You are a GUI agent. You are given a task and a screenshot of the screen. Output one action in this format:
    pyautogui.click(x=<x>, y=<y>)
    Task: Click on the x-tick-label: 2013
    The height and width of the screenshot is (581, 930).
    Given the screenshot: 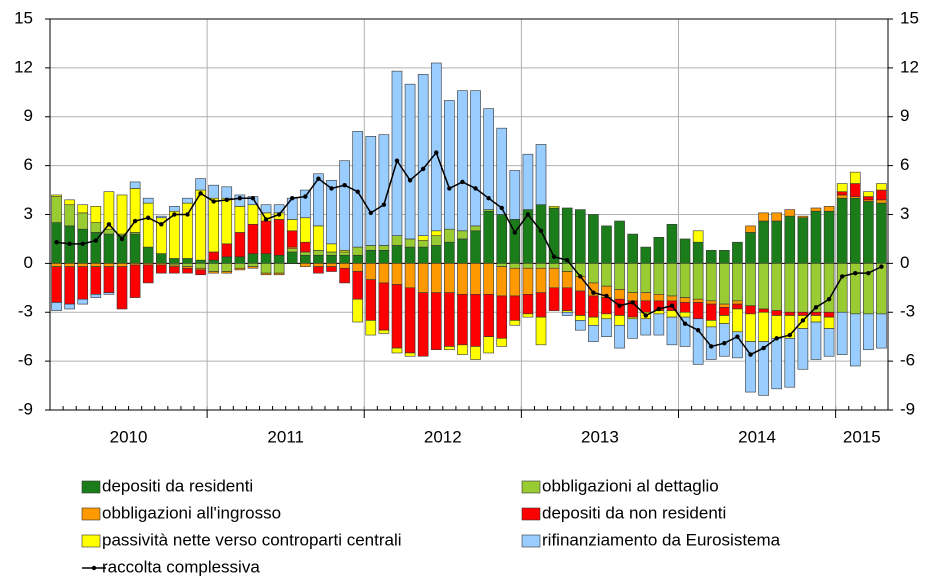 What is the action you would take?
    pyautogui.click(x=600, y=436)
    